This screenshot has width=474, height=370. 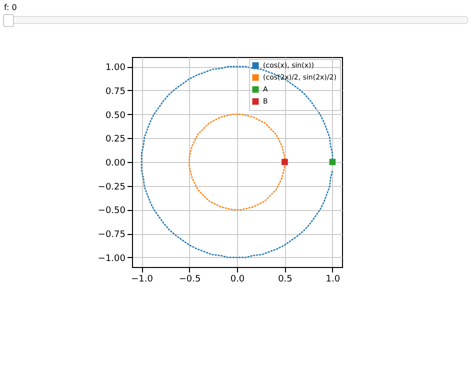 I want to click on y-tick-label: −1.00, so click(x=112, y=259).